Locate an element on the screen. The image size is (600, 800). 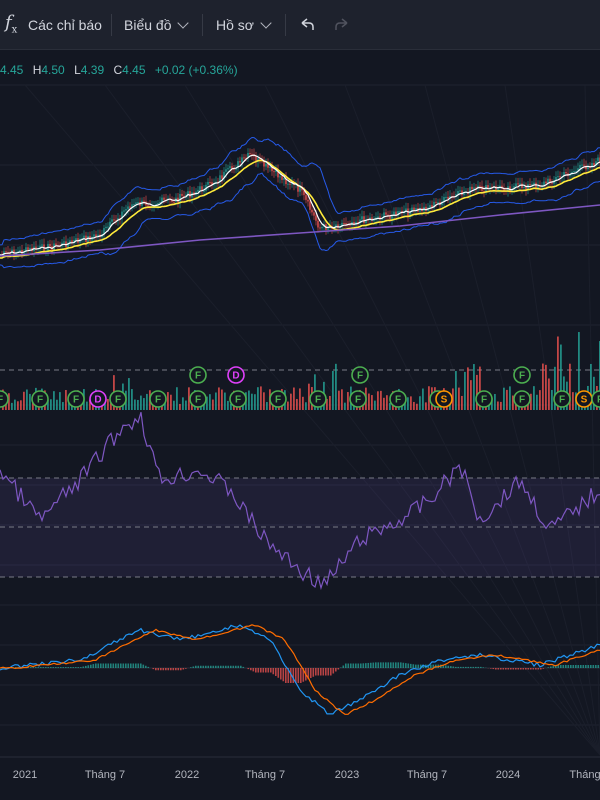
signal-line is located at coordinates (300, 669).